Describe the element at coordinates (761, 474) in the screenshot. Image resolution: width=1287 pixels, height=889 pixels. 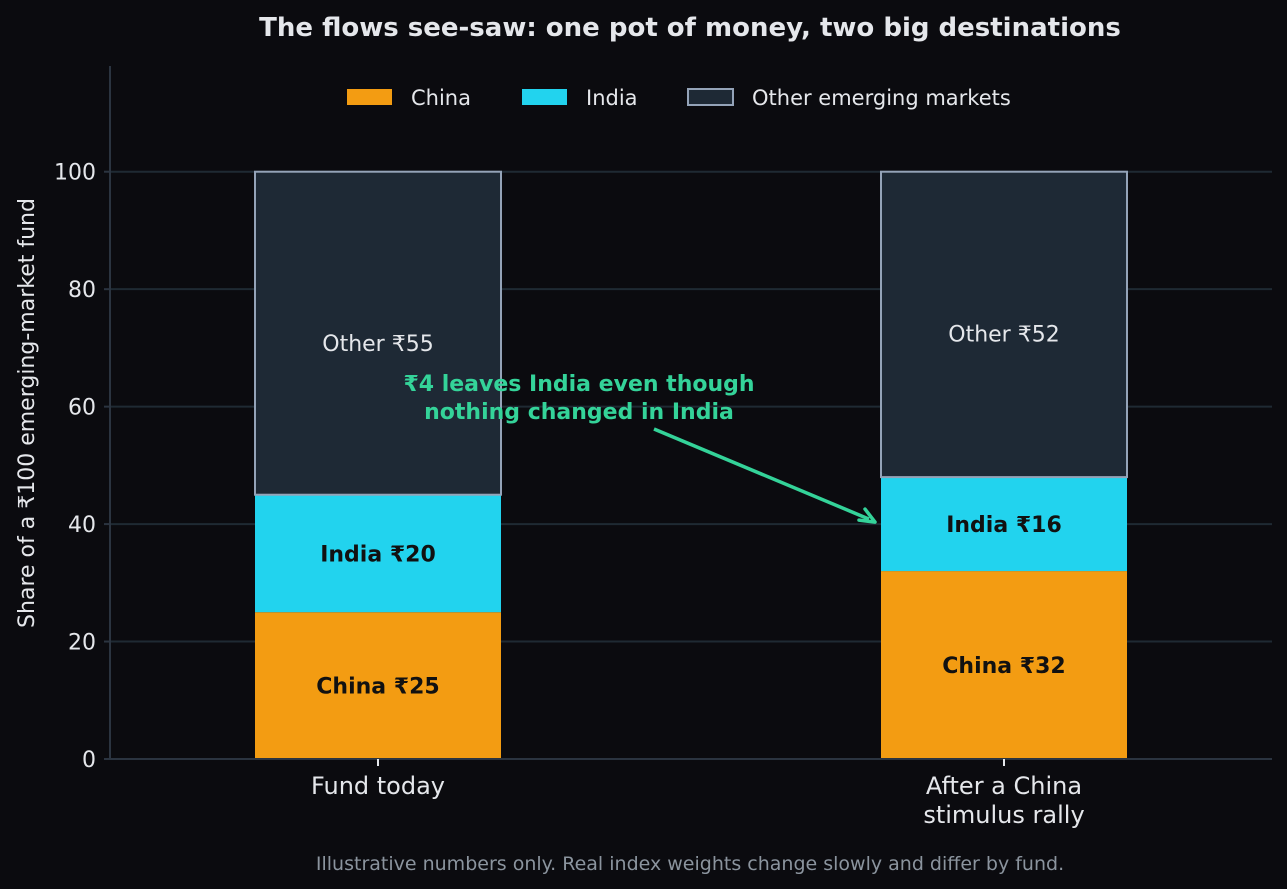
I see `annotation-arrow-line` at that location.